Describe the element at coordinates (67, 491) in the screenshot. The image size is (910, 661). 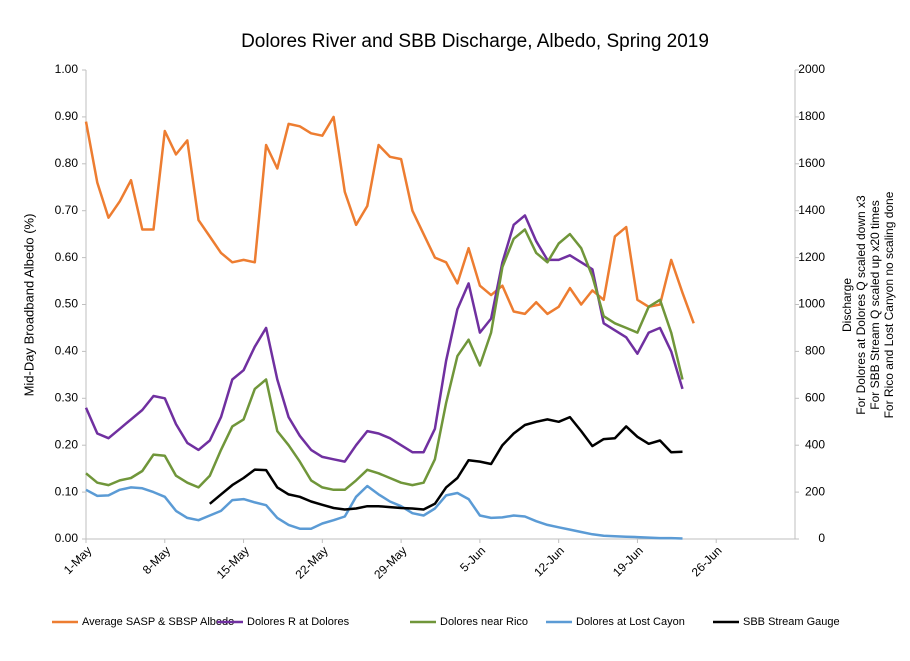
I see `y-tick-label: 0.10` at that location.